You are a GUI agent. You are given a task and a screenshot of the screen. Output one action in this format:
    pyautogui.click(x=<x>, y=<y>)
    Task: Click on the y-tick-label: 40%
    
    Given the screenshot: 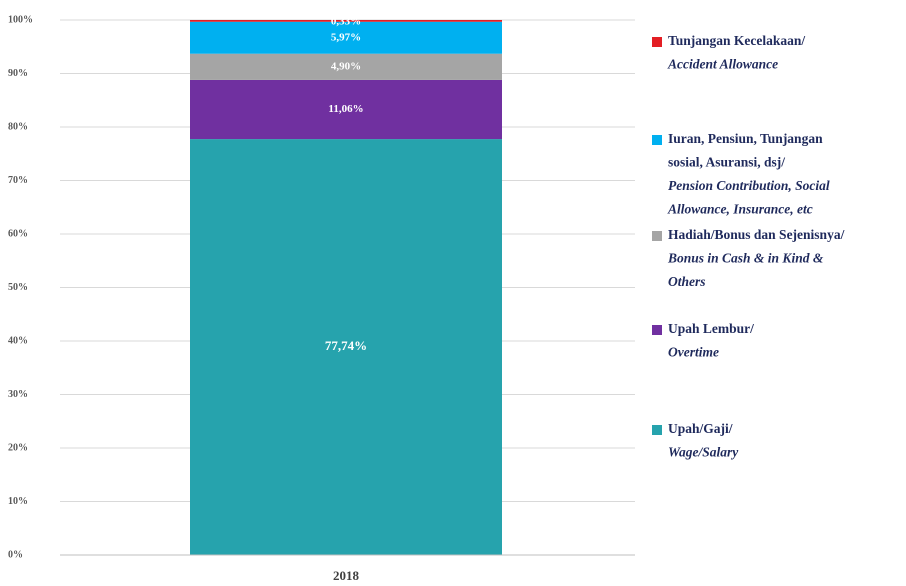 What is the action you would take?
    pyautogui.click(x=18, y=340)
    